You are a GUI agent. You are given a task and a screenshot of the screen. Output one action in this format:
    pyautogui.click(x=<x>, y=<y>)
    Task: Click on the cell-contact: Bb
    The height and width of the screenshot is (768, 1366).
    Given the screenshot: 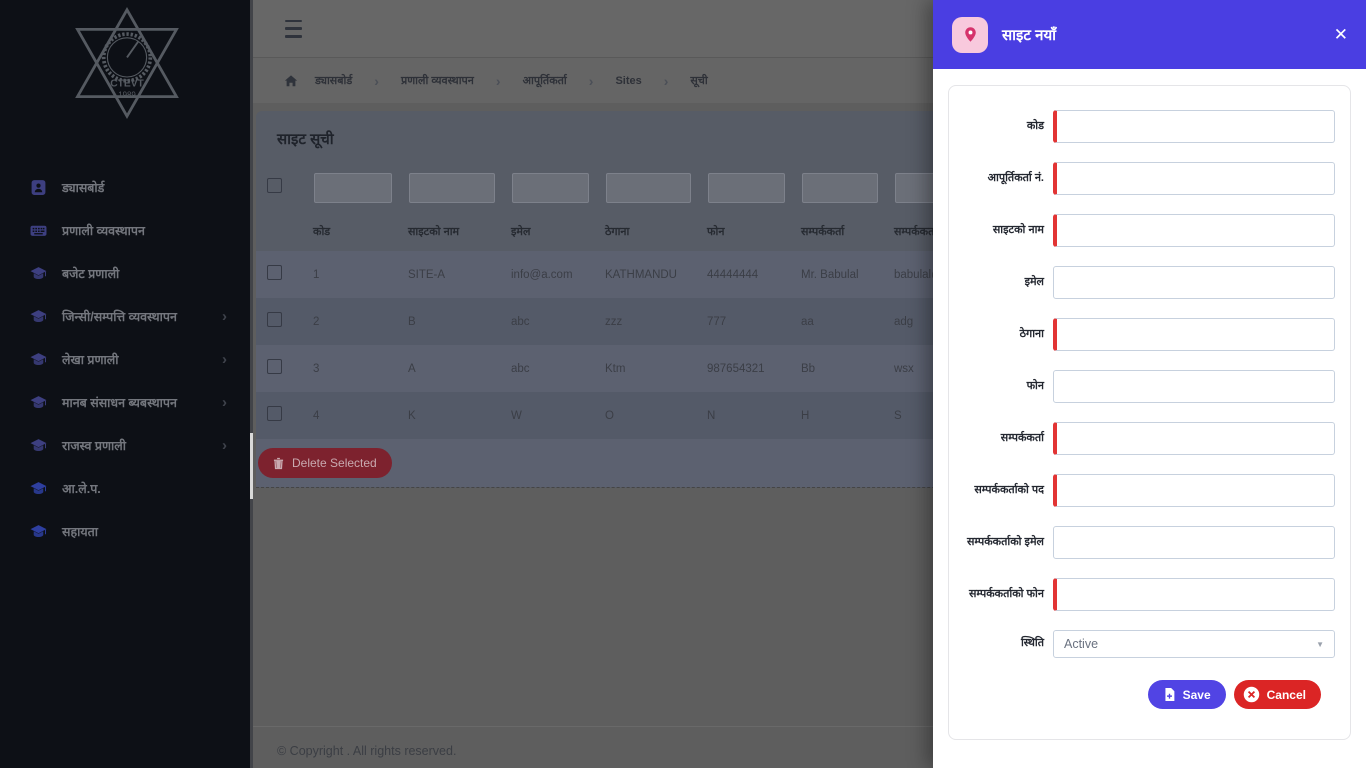 What is the action you would take?
    pyautogui.click(x=808, y=368)
    